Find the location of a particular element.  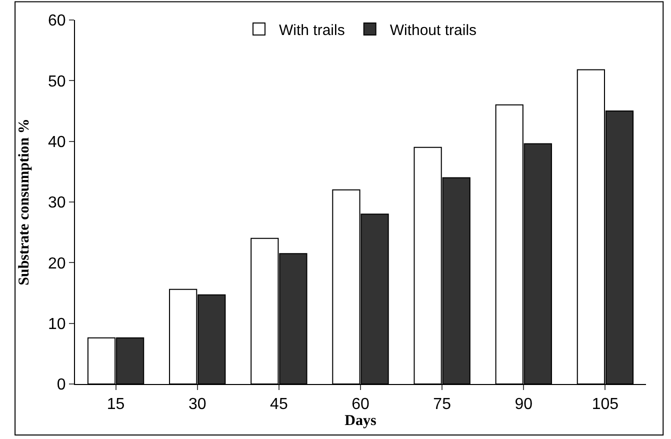

x-tick-label: 90 is located at coordinates (523, 405).